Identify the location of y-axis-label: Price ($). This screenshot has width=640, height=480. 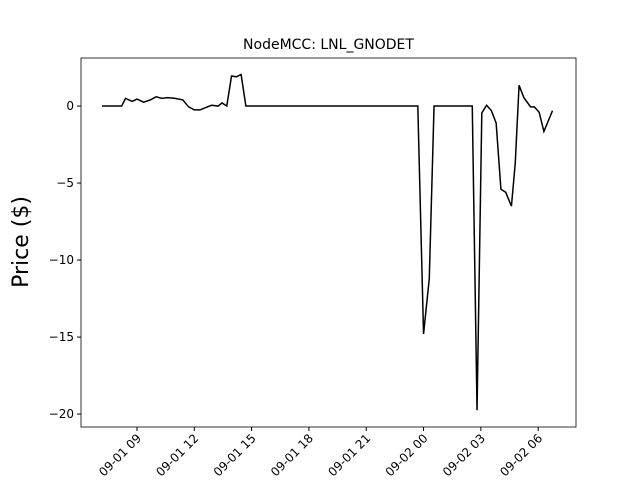
(21, 242).